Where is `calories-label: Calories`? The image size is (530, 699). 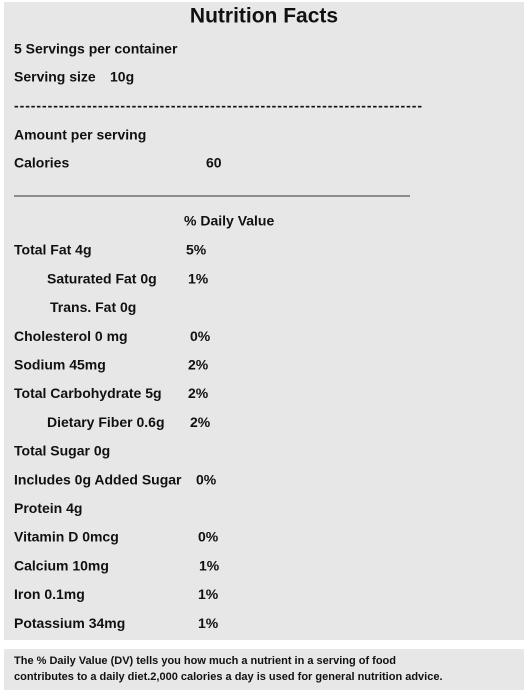
calories-label: Calories is located at coordinates (41, 163).